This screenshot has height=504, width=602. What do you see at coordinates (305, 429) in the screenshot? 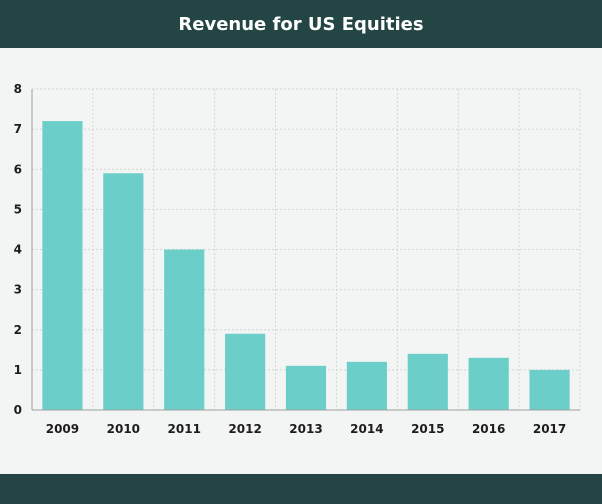
I see `x-tick-label: 2013` at bounding box center [305, 429].